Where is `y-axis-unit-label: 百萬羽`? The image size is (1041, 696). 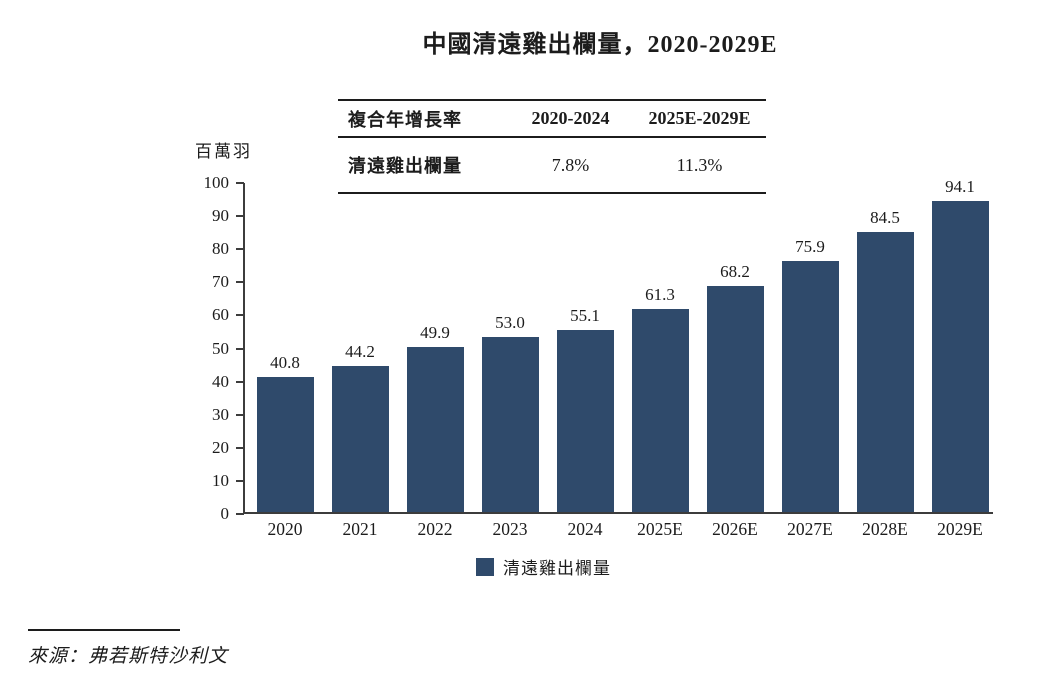
y-axis-unit-label: 百萬羽 is located at coordinates (223, 151).